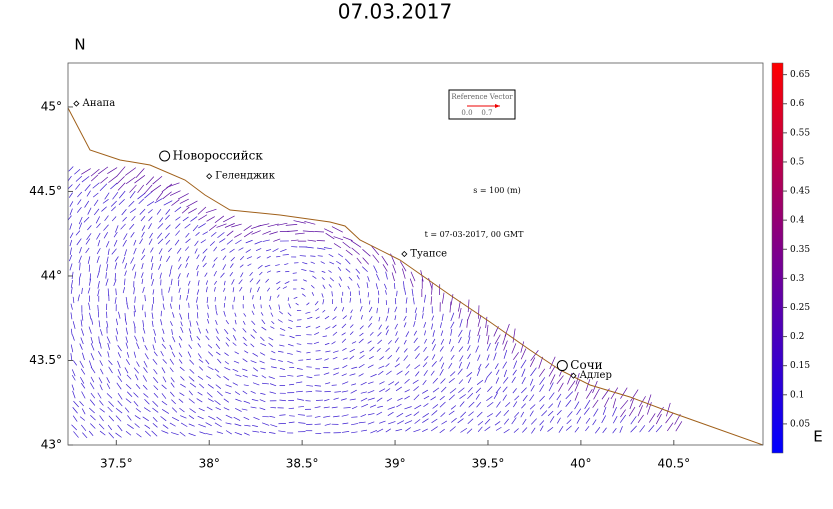 The width and height of the screenshot is (833, 509). I want to click on north-label: N, so click(79, 45).